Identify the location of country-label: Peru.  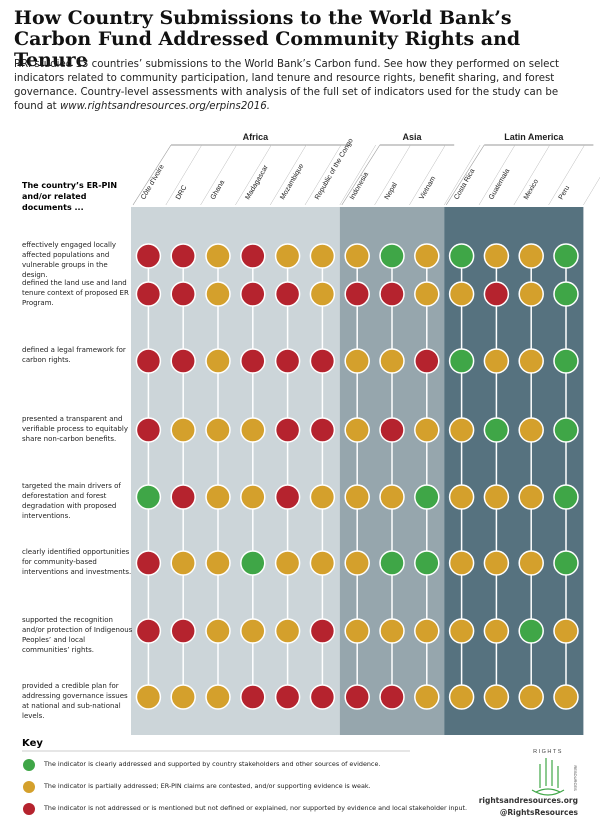
(565, 193).